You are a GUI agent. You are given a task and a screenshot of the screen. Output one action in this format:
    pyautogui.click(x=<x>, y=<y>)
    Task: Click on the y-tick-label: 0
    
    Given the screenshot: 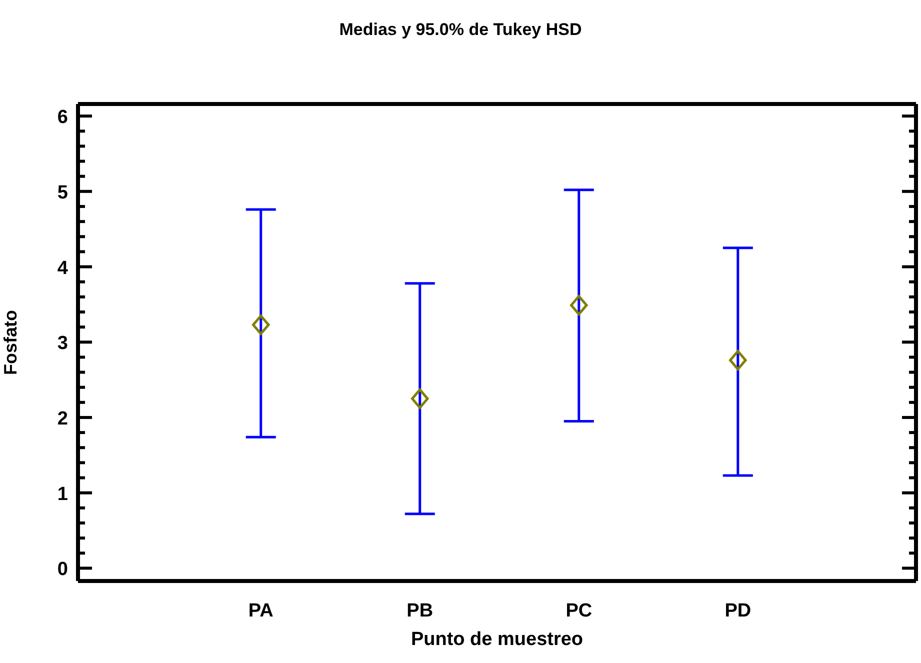 What is the action you would take?
    pyautogui.click(x=62, y=569)
    